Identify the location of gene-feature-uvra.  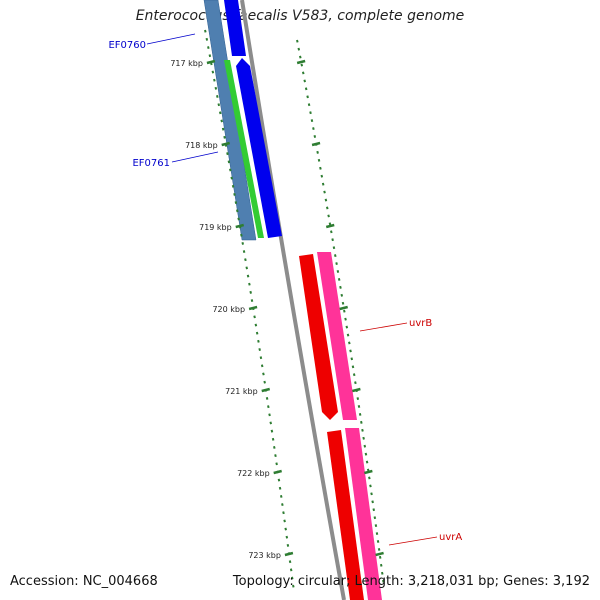
(345, 515).